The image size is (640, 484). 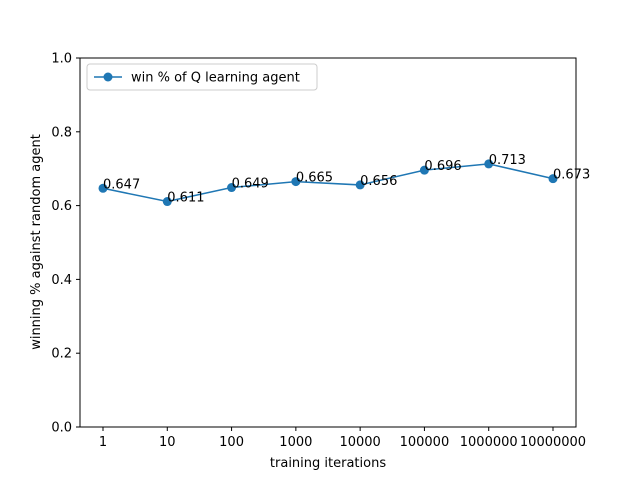 What do you see at coordinates (65, 244) in the screenshot?
I see `y-axis: 0.0 0.2 0.4 0.6 0.8 1.0` at bounding box center [65, 244].